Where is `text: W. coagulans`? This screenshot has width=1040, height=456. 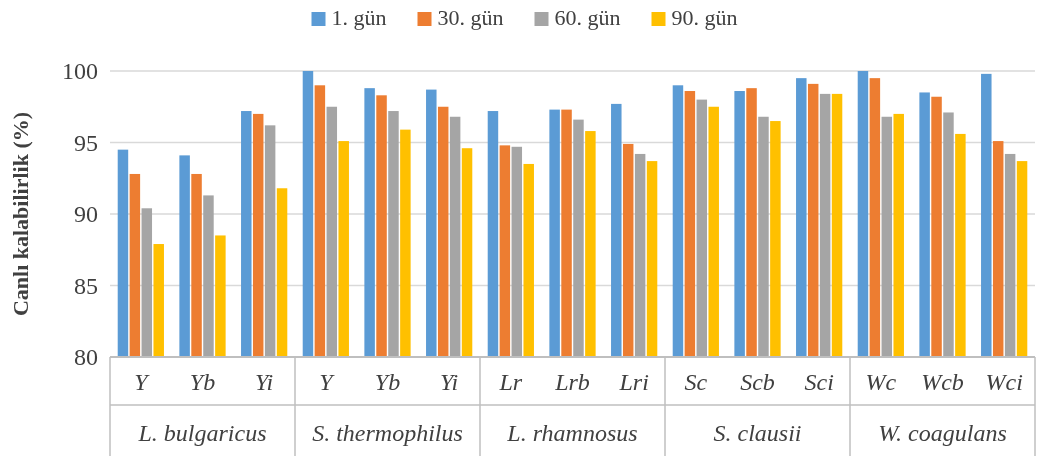 text: W. coagulans is located at coordinates (942, 433).